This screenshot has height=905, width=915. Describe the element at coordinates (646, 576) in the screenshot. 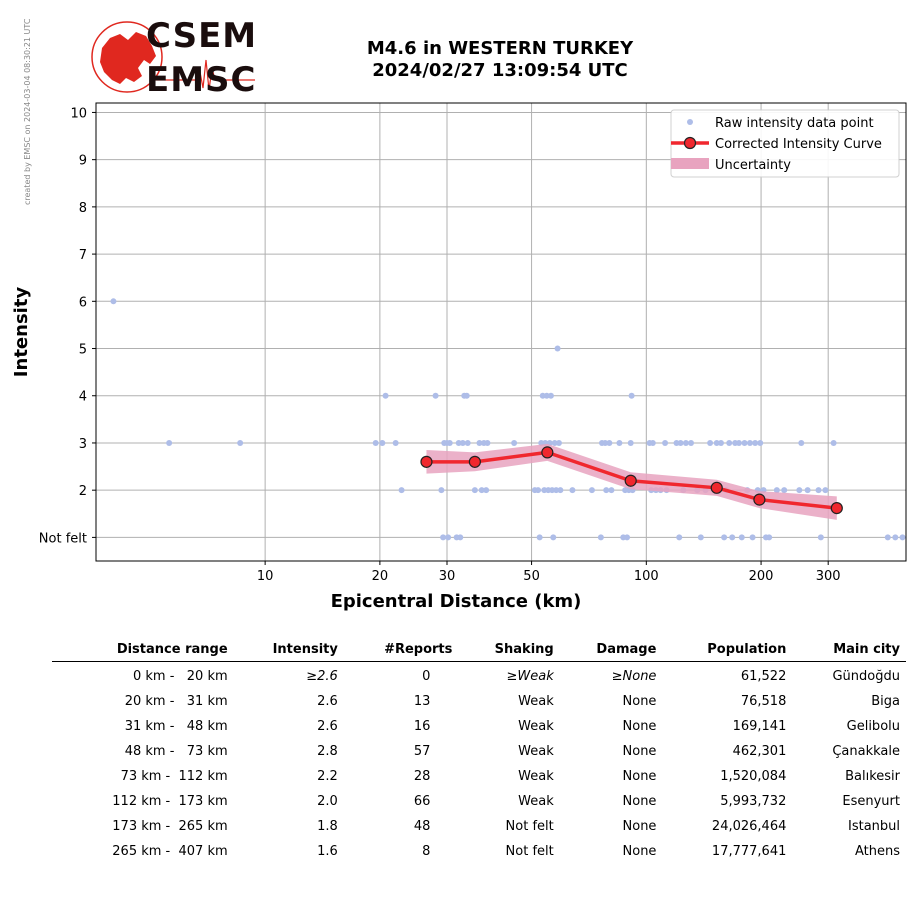

I see `x-tick-label: 100` at that location.